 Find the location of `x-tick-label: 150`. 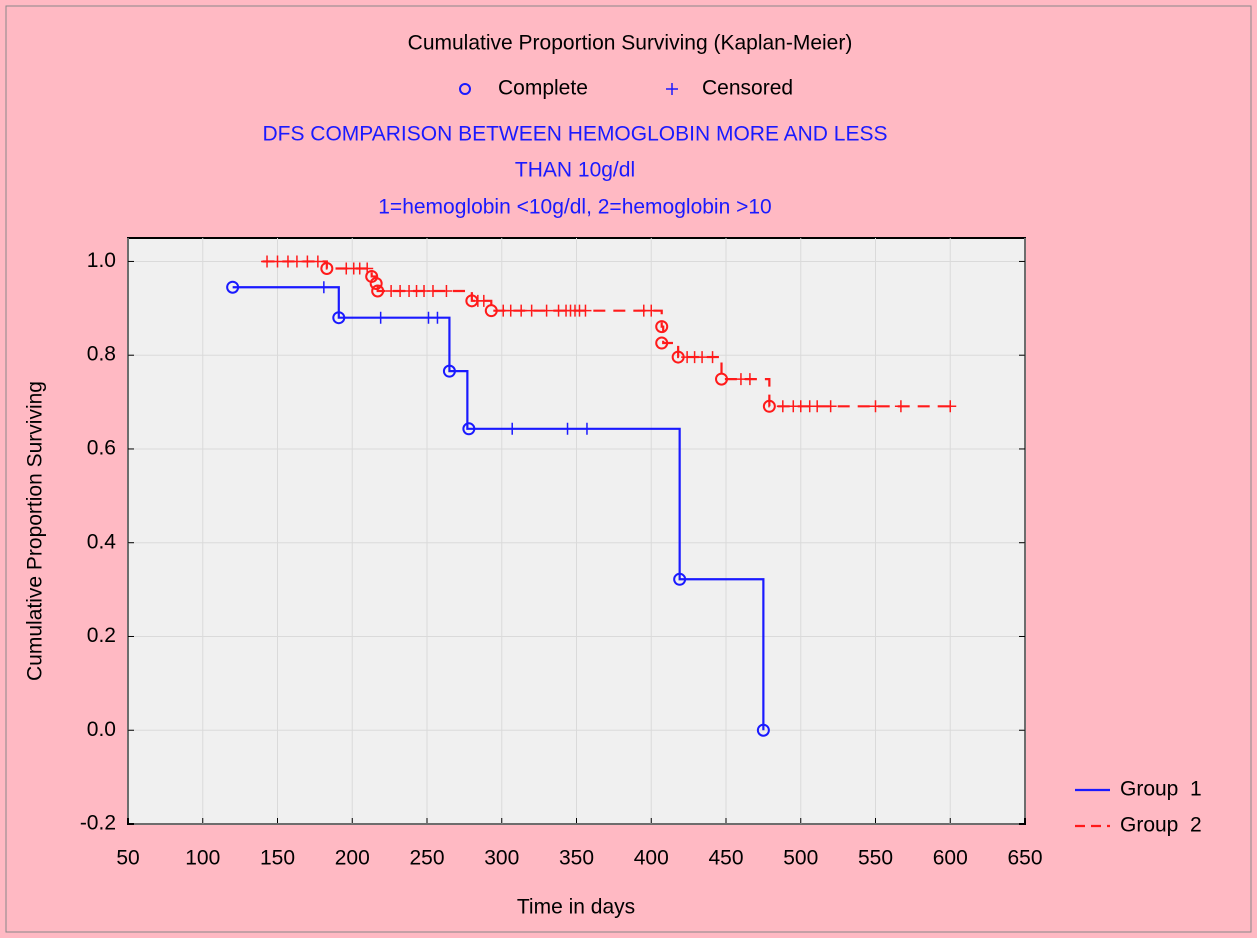

x-tick-label: 150 is located at coordinates (277, 858).